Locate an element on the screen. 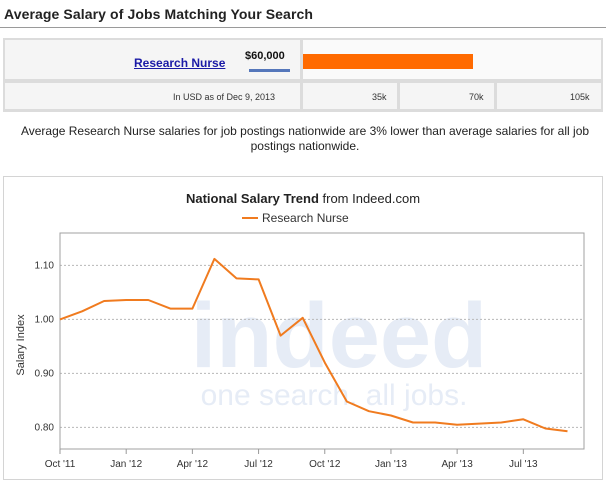  research-nurse-link: Research Nurse is located at coordinates (180, 63).